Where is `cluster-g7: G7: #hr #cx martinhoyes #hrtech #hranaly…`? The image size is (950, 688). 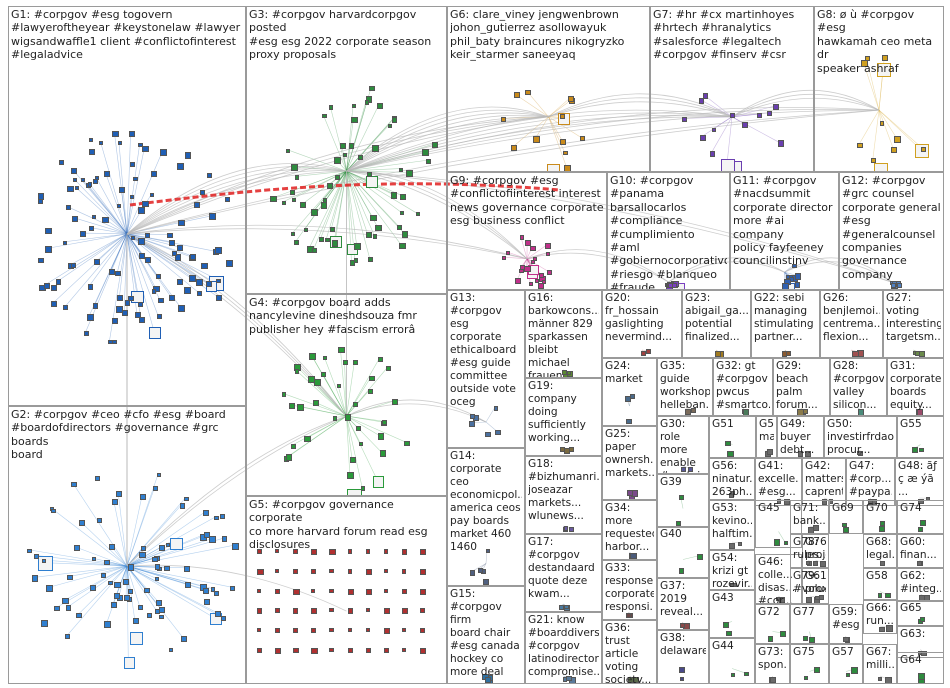
cluster-g7: G7: #hr #cx martinhoyes #hrtech #hranaly… is located at coordinates (732, 89).